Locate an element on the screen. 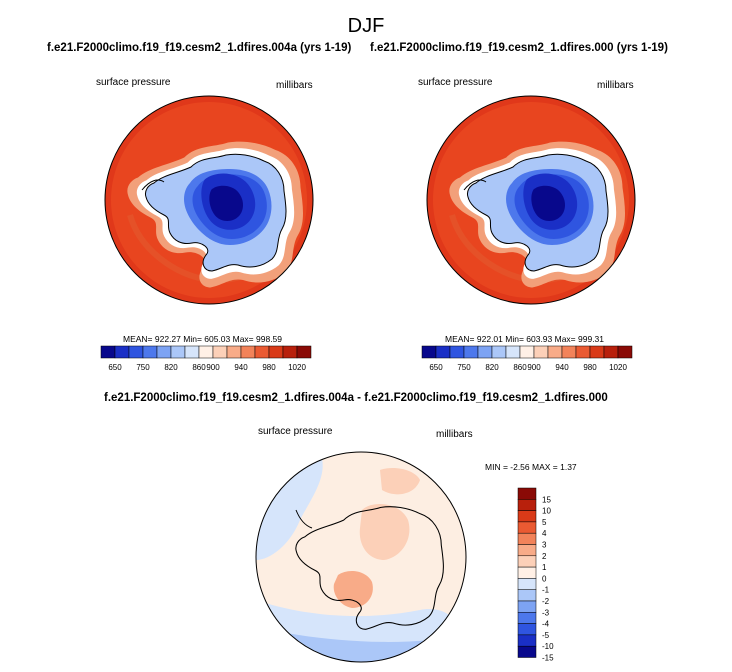 This screenshot has height=672, width=732. diff-colorbar-tick-label: 1 is located at coordinates (544, 567).